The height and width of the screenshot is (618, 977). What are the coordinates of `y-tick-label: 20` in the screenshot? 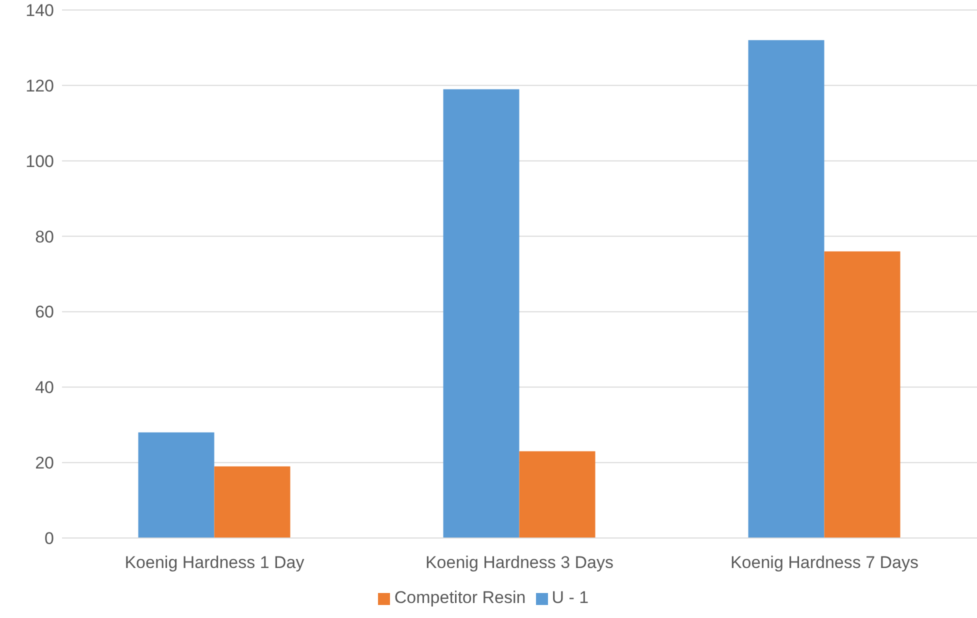 It's located at (44, 463).